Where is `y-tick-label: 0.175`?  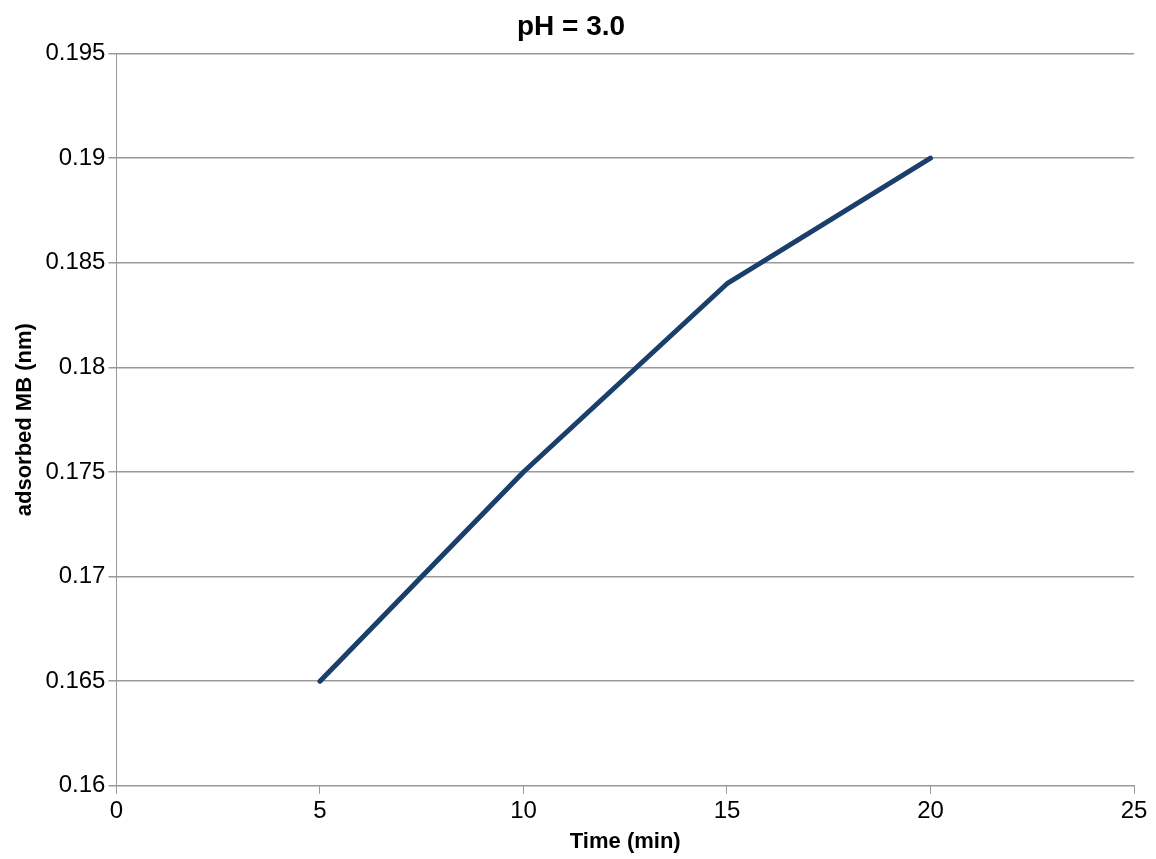
y-tick-label: 0.175 is located at coordinates (75, 470).